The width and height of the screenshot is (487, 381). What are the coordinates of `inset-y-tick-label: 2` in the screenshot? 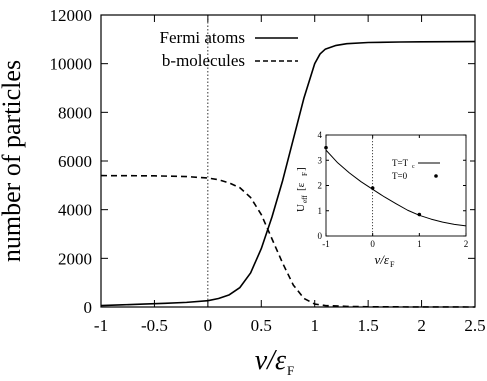 It's located at (320, 186).